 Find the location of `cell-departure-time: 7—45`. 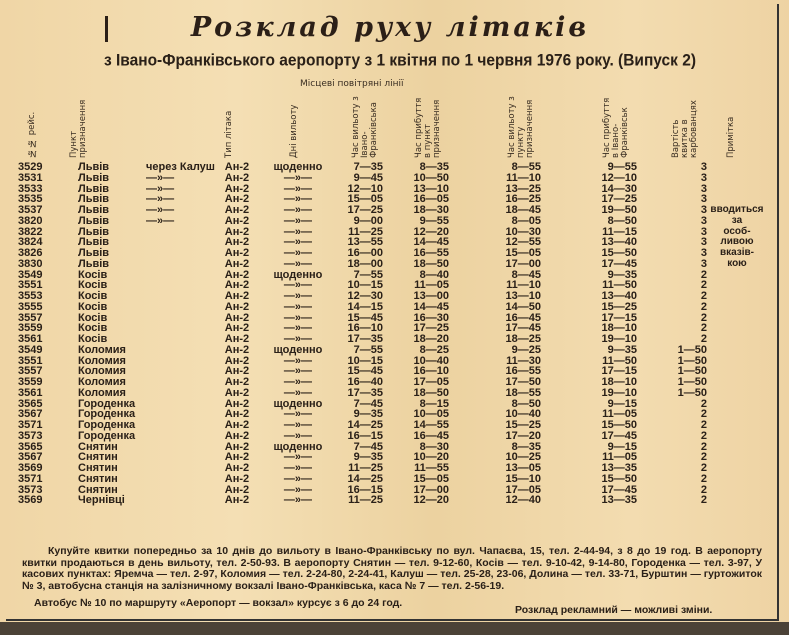

cell-departure-time: 7—45 is located at coordinates (368, 403).